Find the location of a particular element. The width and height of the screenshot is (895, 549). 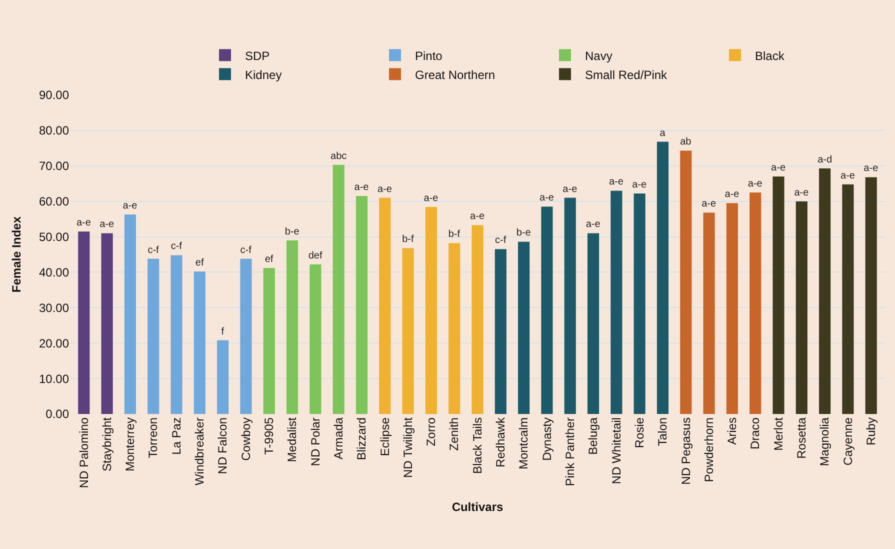

x-tick-label: Black Tails is located at coordinates (477, 445).